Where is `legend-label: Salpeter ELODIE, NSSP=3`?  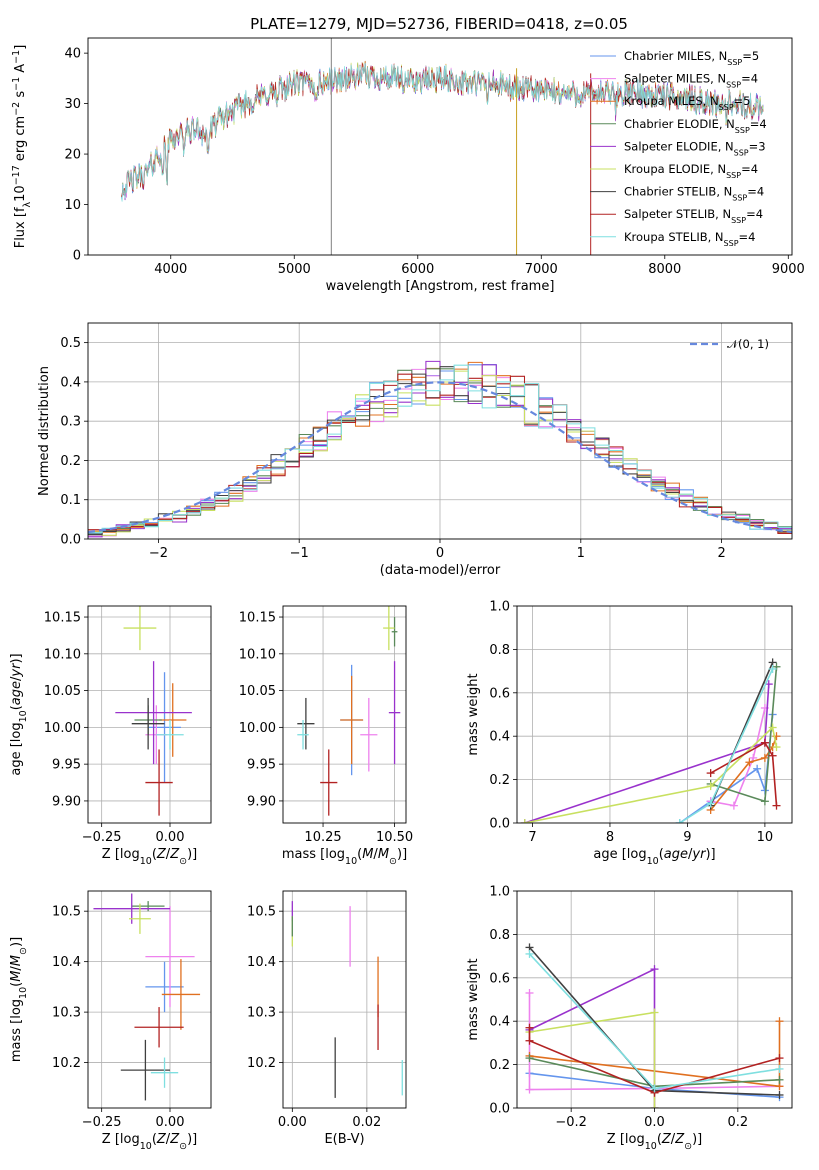 legend-label: Salpeter ELODIE, NSSP=3 is located at coordinates (695, 148).